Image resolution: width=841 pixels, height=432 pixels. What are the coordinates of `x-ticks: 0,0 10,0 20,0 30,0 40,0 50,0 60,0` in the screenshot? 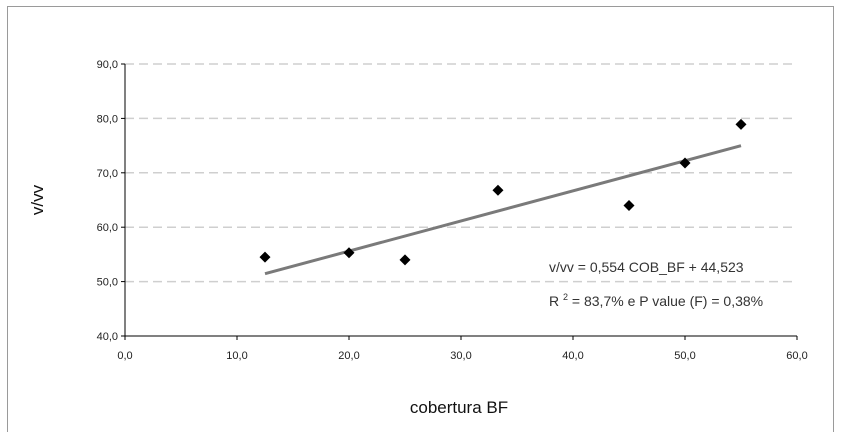 It's located at (462, 349).